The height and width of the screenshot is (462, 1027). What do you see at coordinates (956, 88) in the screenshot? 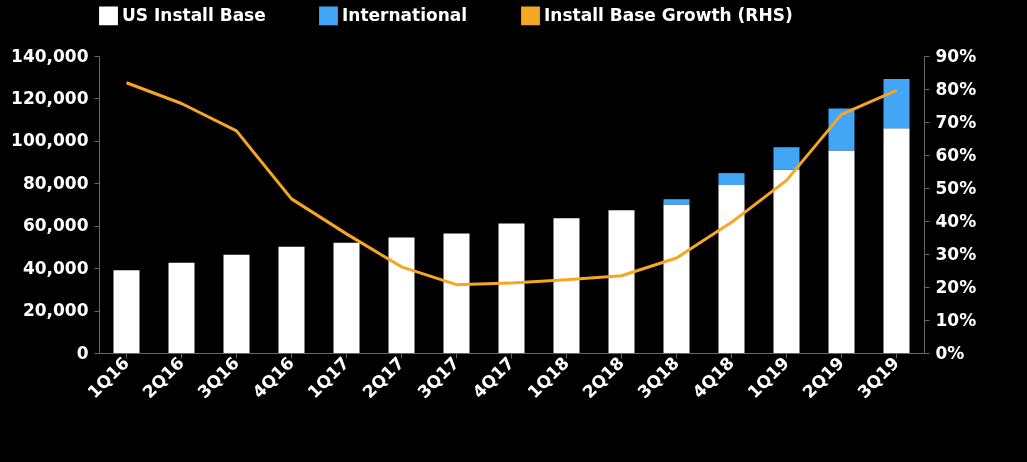
I see `y2-tick-label: 80%` at bounding box center [956, 88].